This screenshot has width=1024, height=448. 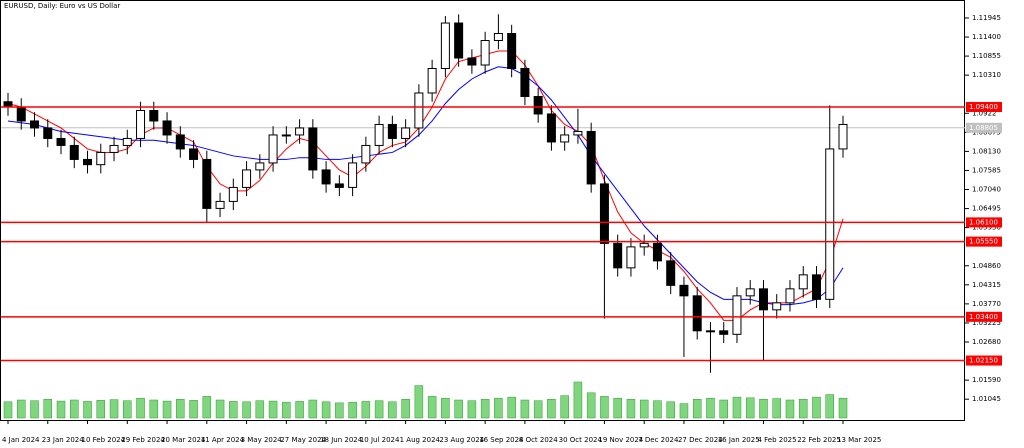 What do you see at coordinates (262, 440) in the screenshot?
I see `x-tick-label: 3 May 2024` at bounding box center [262, 440].